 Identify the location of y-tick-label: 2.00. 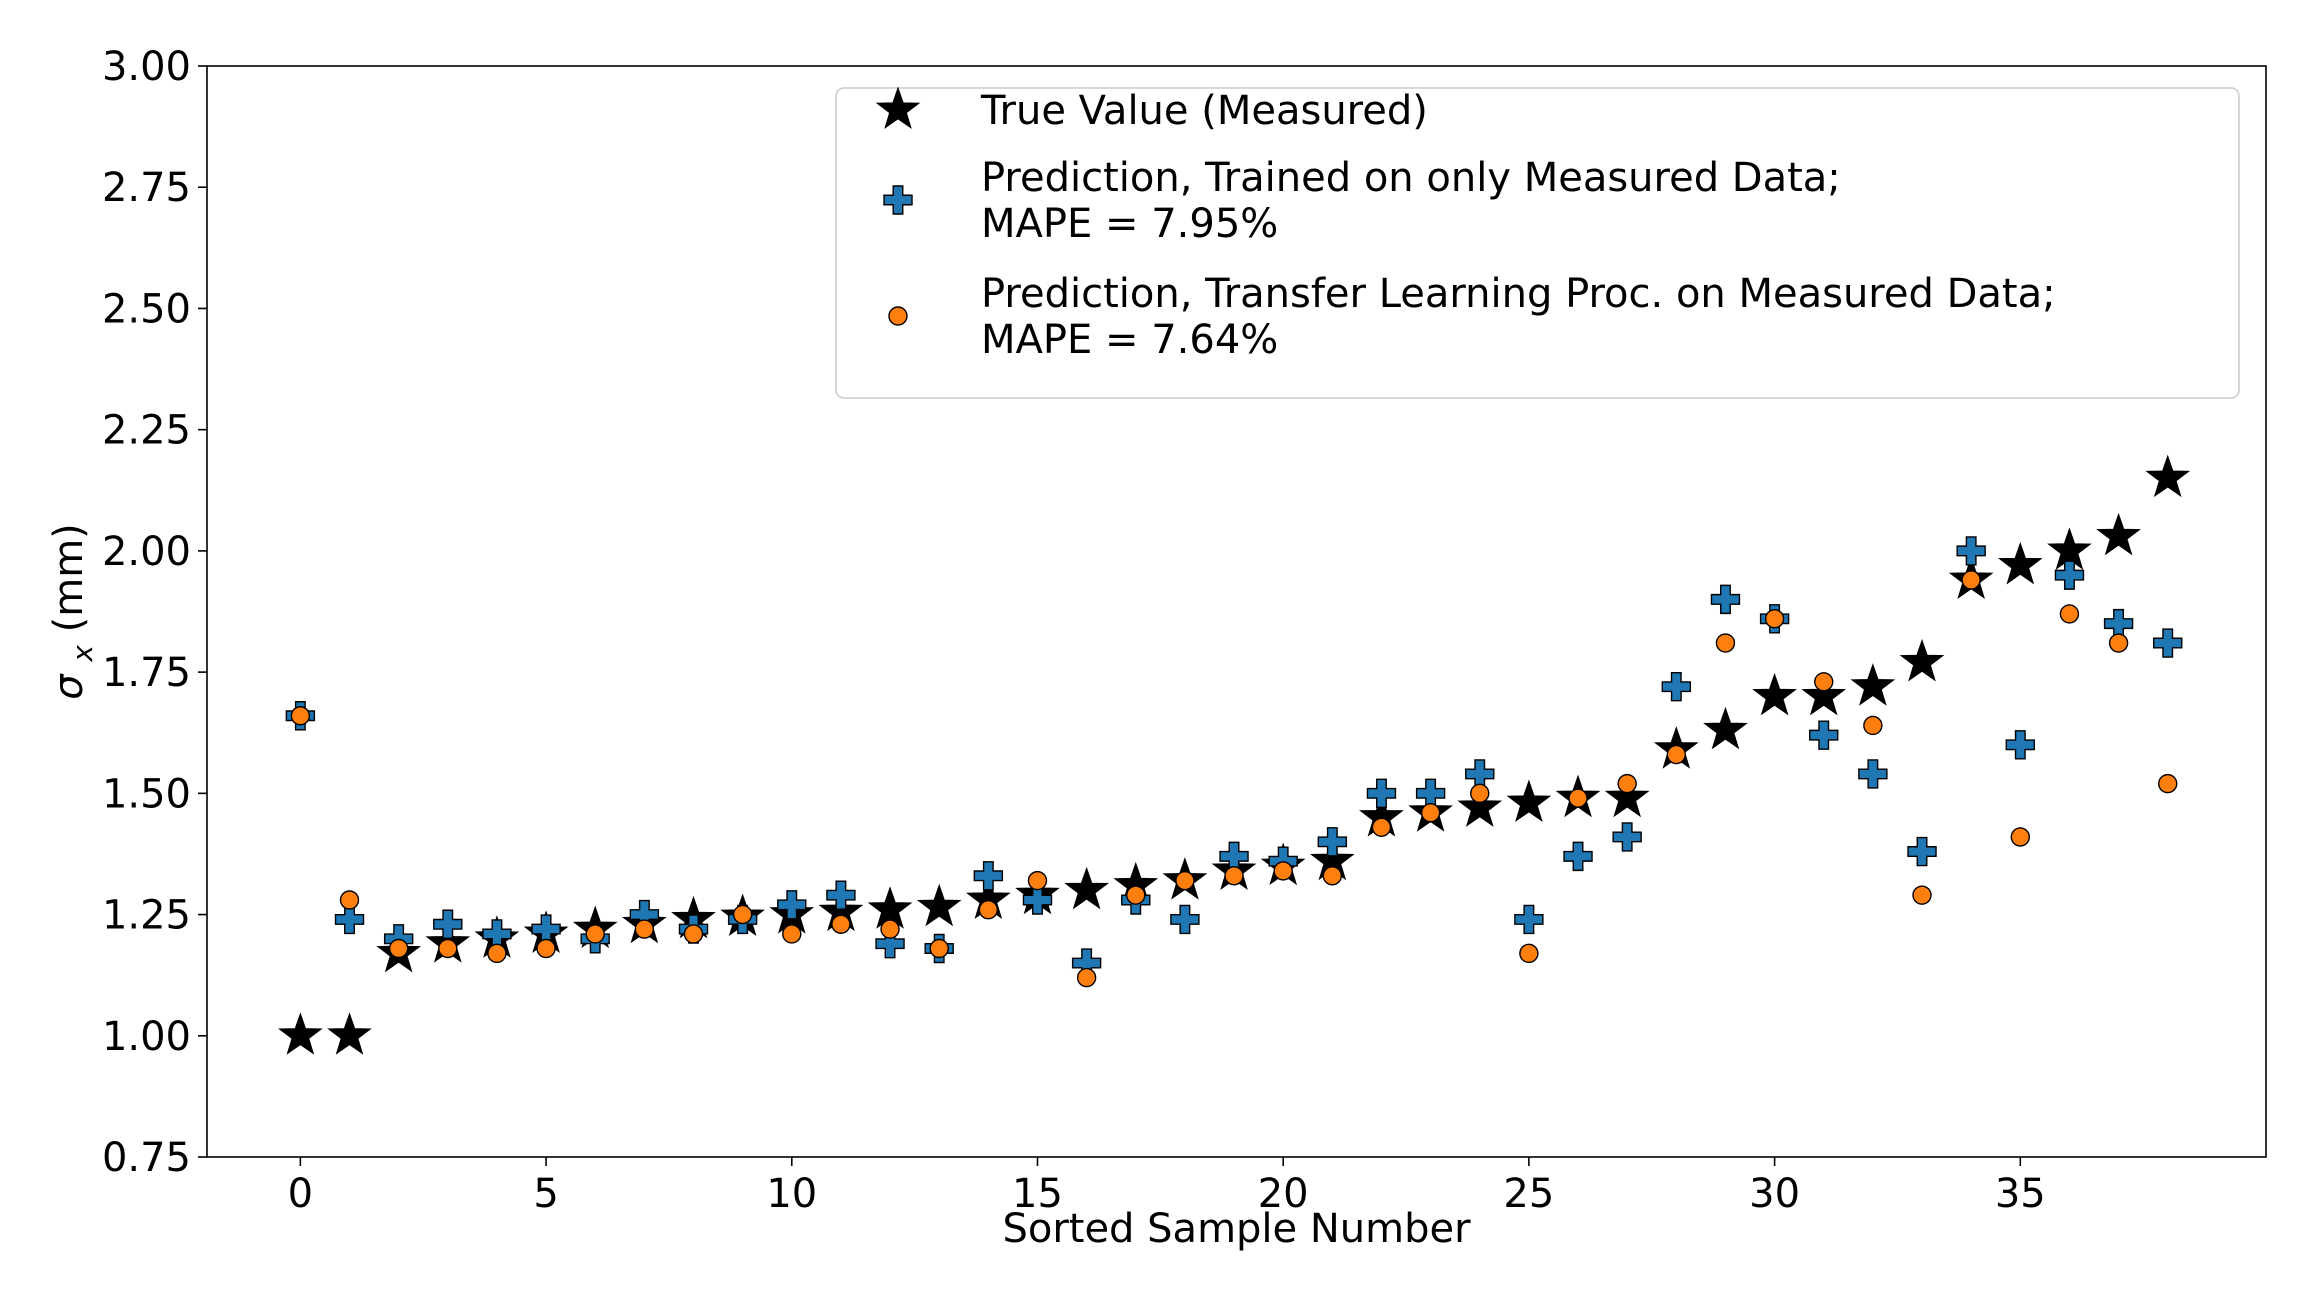
(146, 552).